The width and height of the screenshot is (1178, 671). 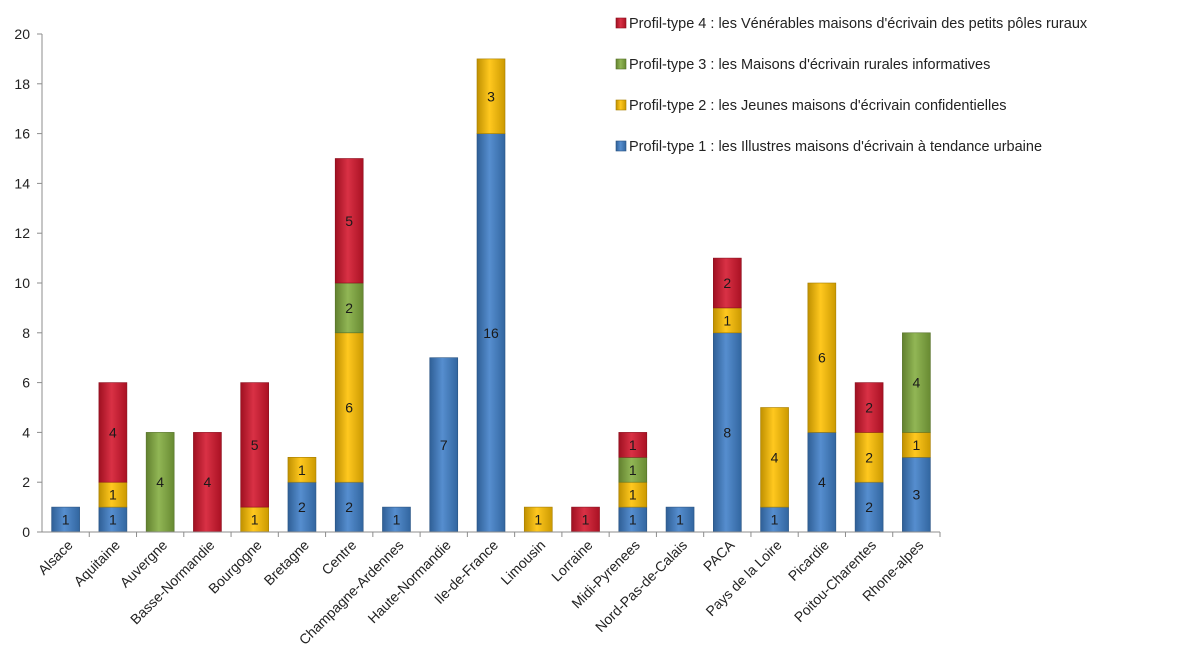 What do you see at coordinates (641, 586) in the screenshot?
I see `x-category-label-nord-pas-de-calais: Nord-Pas-de-Calais` at bounding box center [641, 586].